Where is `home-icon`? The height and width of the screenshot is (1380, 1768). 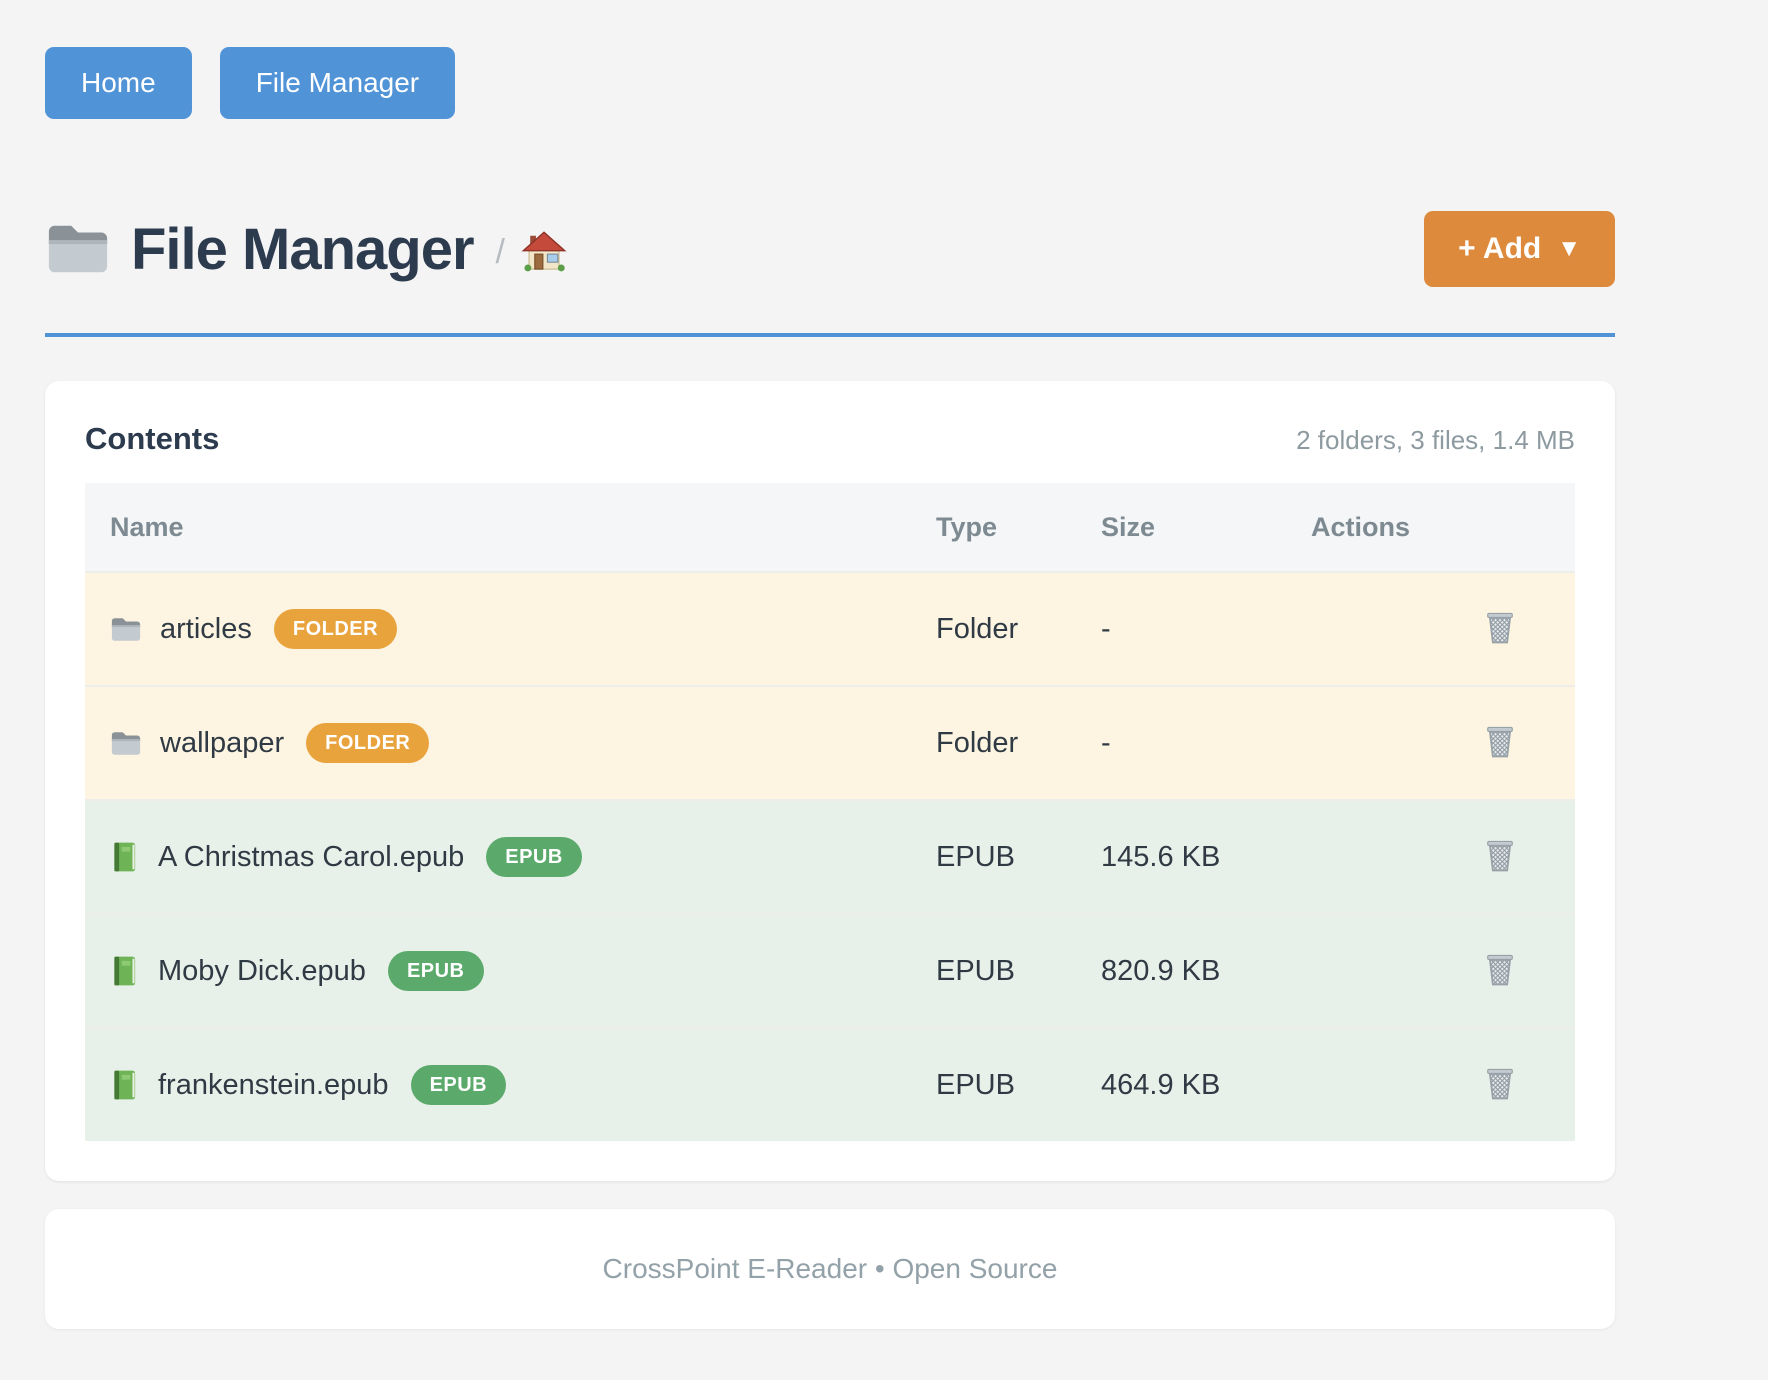
home-icon is located at coordinates (544, 253).